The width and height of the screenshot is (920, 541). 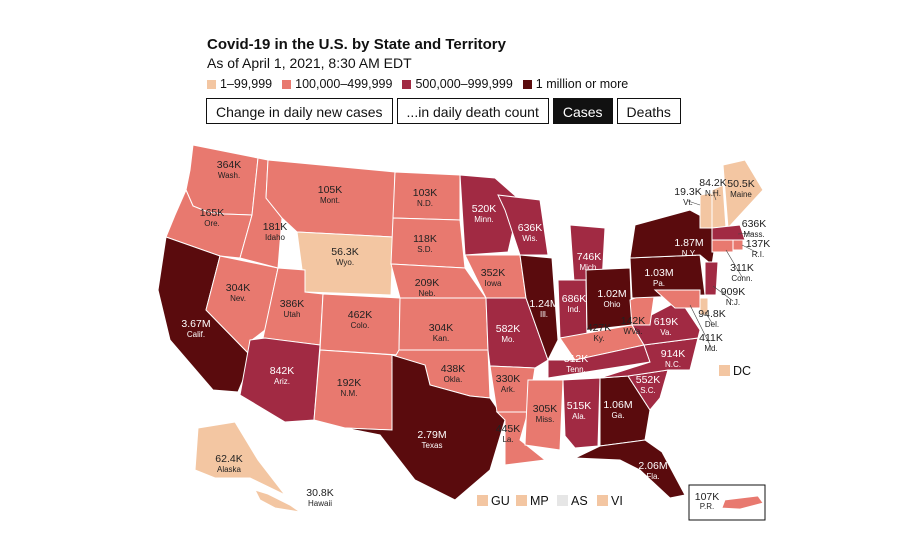 I want to click on state-value: 165K, so click(x=212, y=213).